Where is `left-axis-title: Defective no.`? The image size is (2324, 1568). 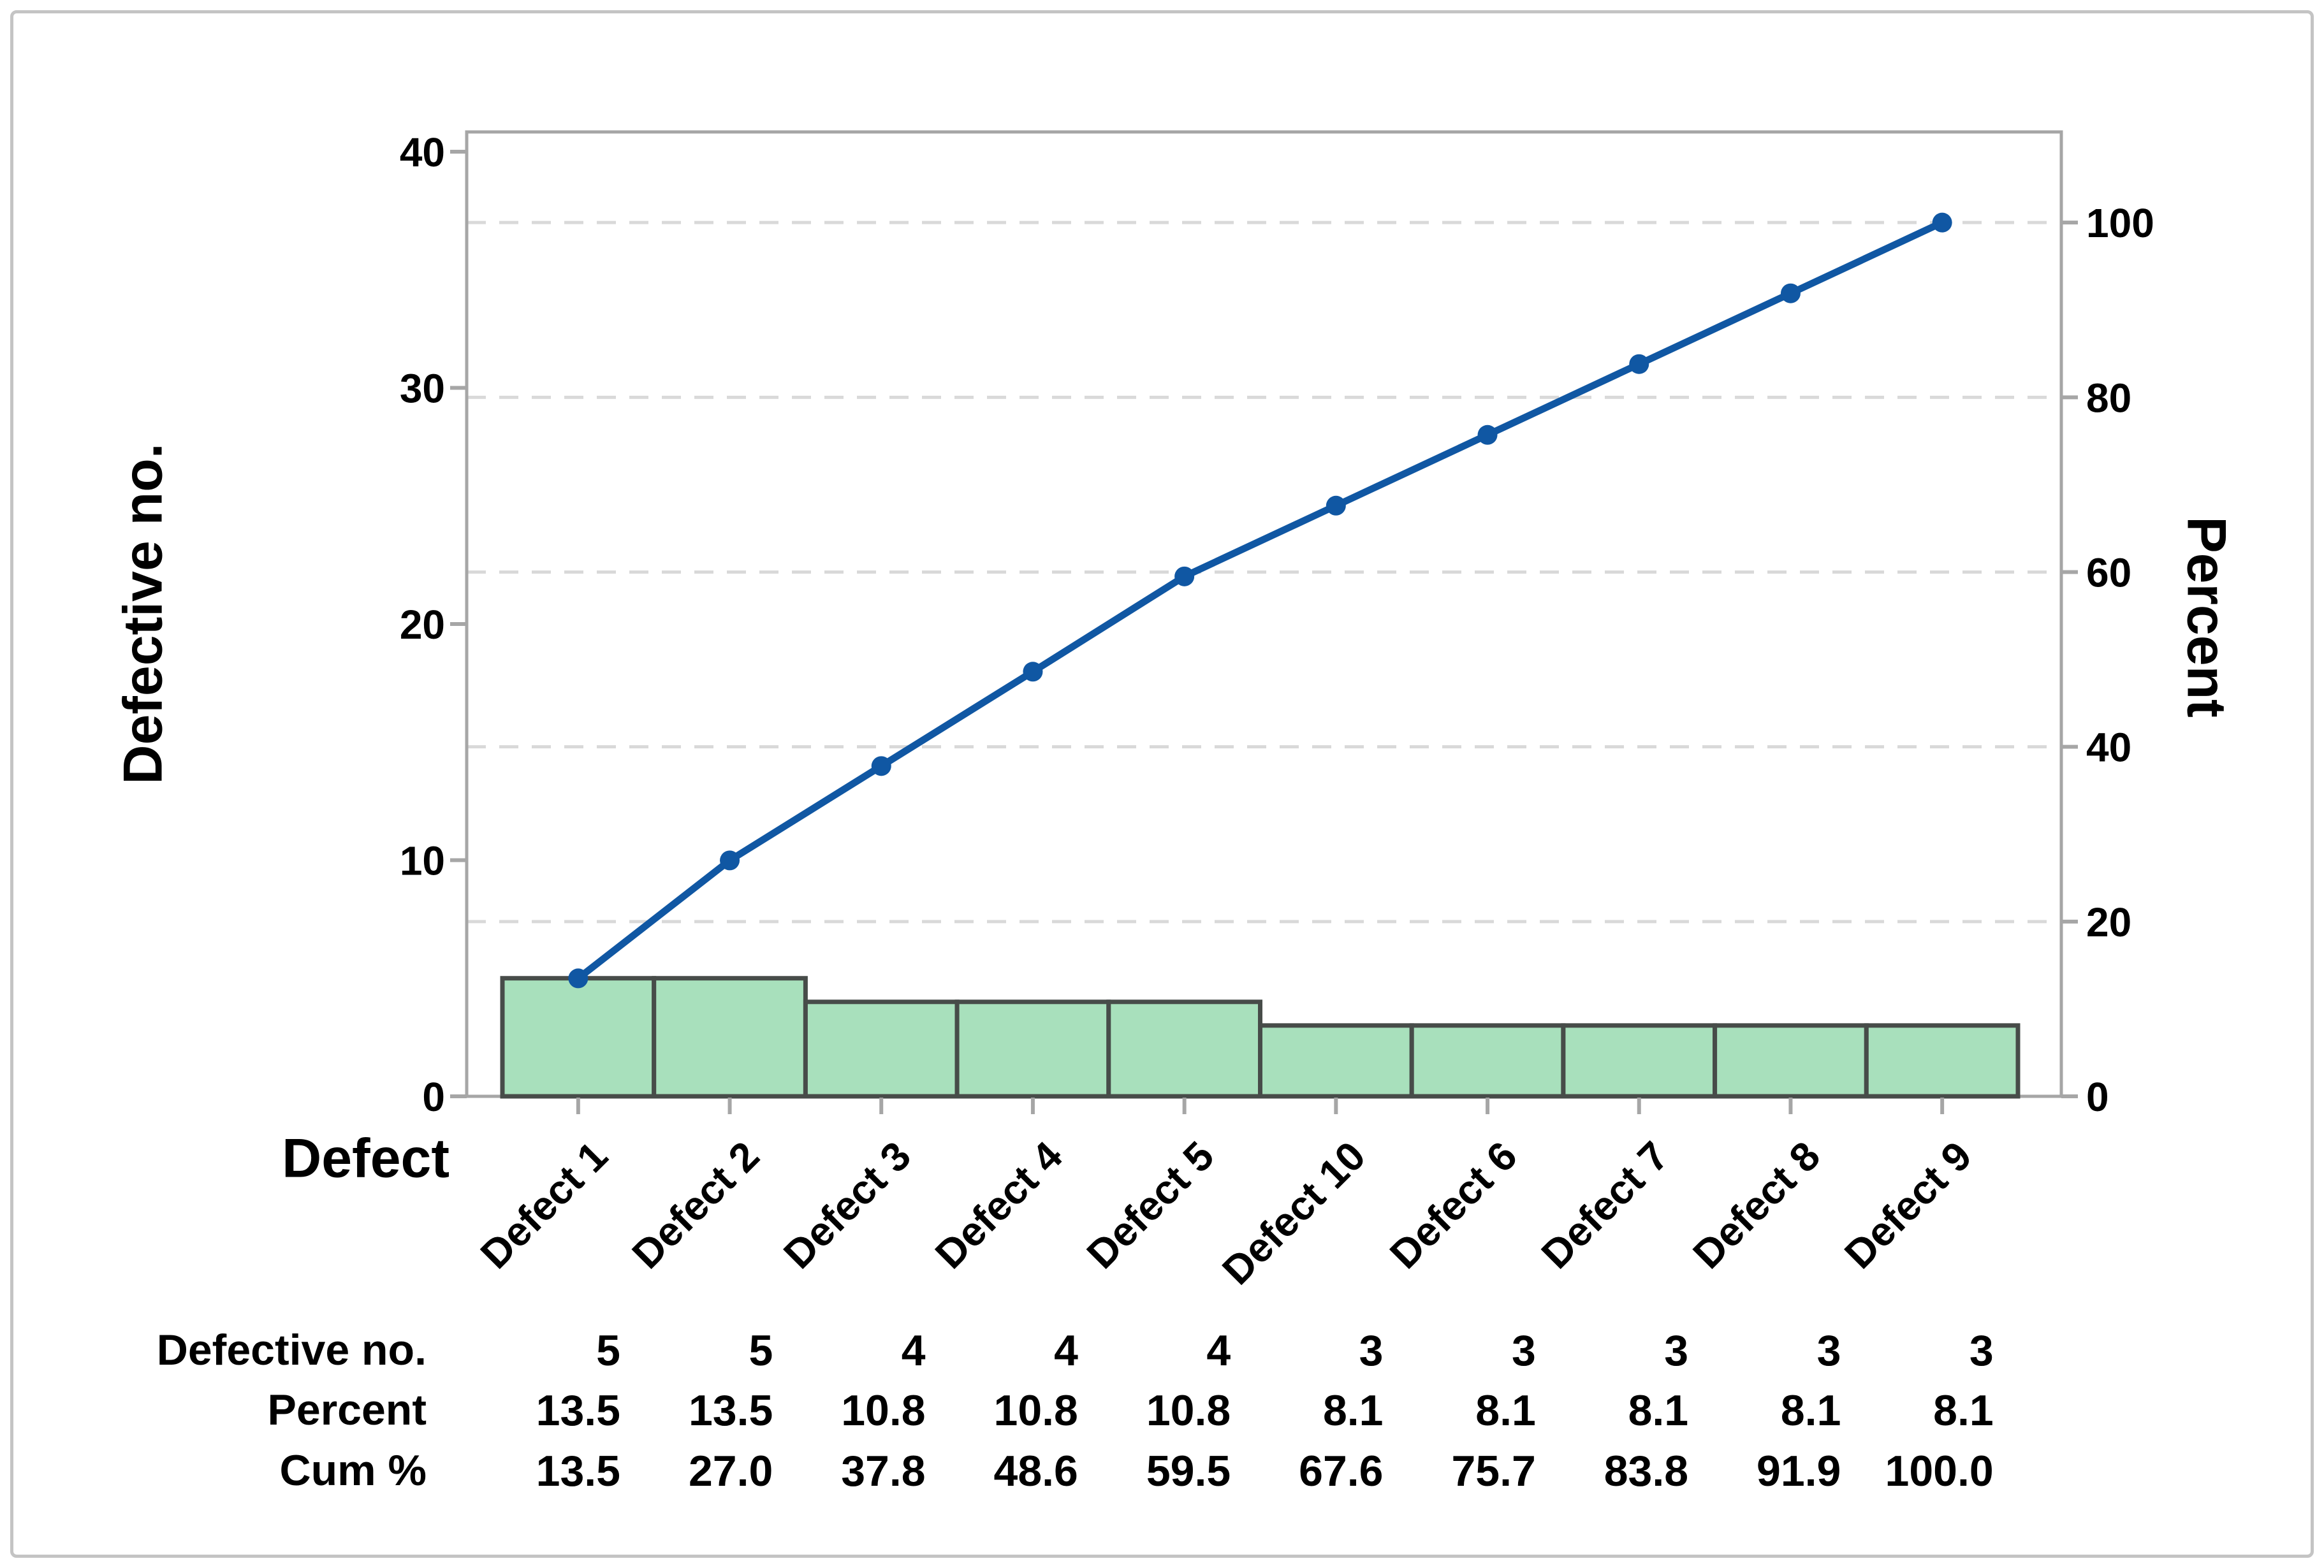
left-axis-title: Defective no. is located at coordinates (143, 614).